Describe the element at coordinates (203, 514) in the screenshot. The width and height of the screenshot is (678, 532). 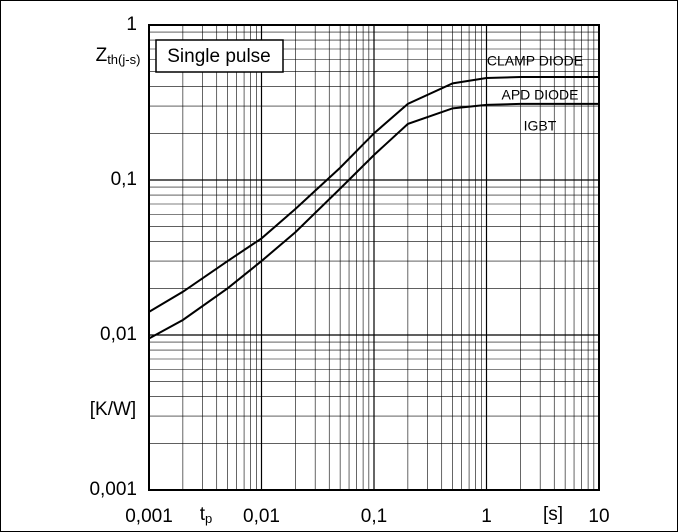
I see `x-label-main: t` at that location.